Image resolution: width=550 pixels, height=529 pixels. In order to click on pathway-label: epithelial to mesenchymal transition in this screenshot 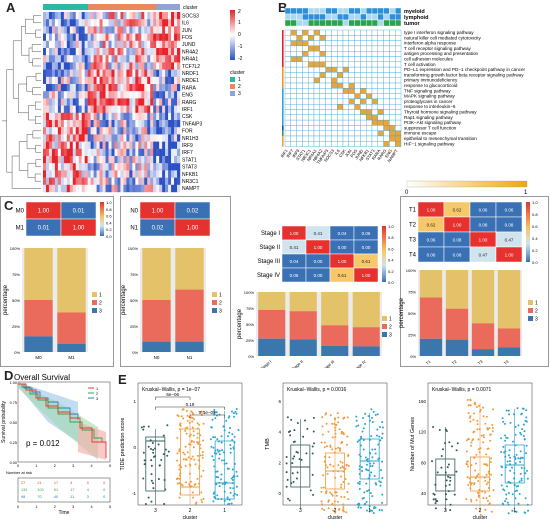, I will do `click(440, 138)`.